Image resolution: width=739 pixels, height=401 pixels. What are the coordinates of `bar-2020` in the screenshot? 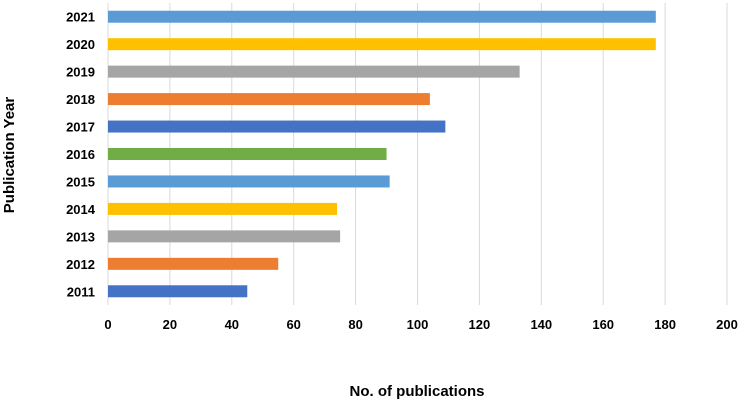 It's located at (382, 44).